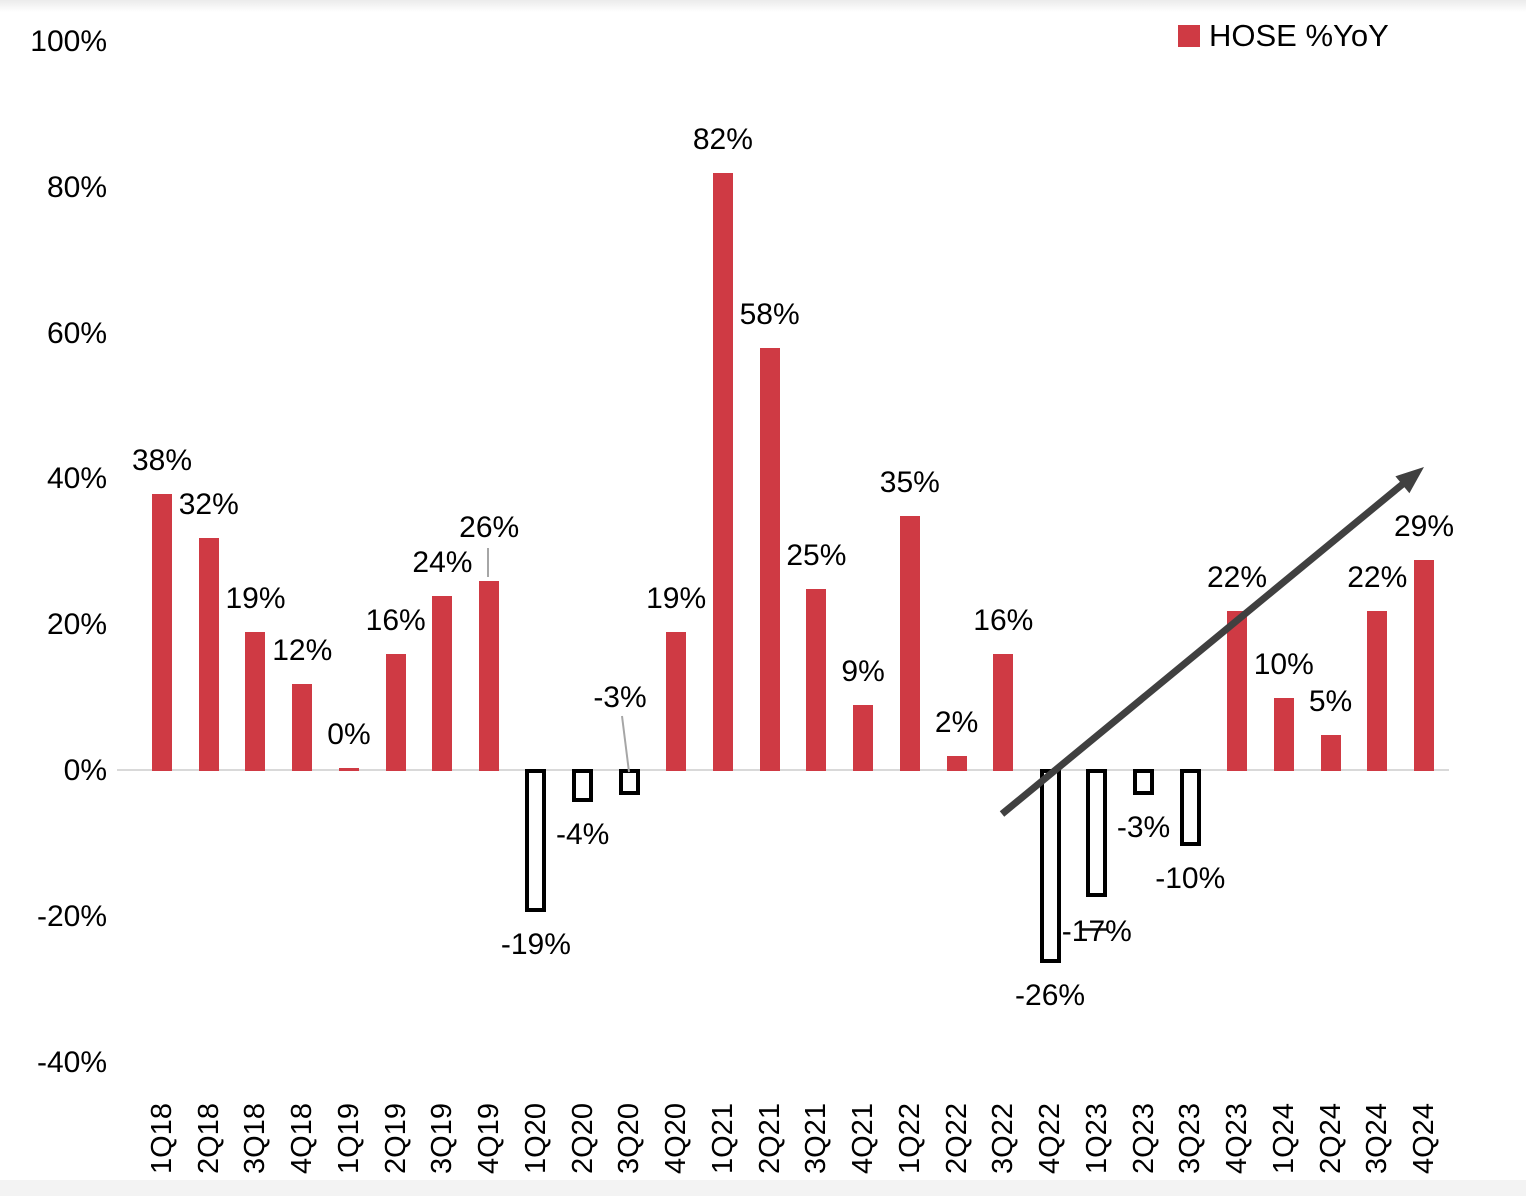 The height and width of the screenshot is (1196, 1526). What do you see at coordinates (442, 683) in the screenshot?
I see `bar-3Q19` at bounding box center [442, 683].